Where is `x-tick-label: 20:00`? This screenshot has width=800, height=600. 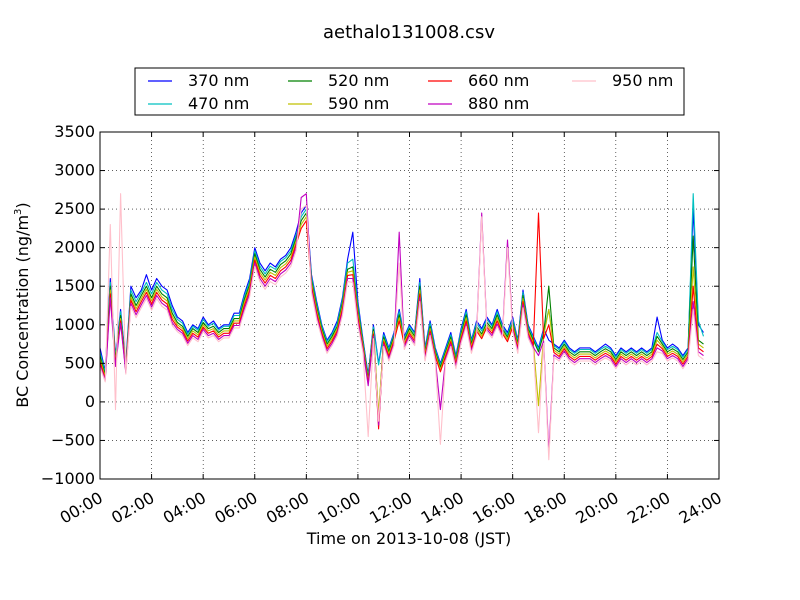
x-tick-label: 20:00 is located at coordinates (596, 508).